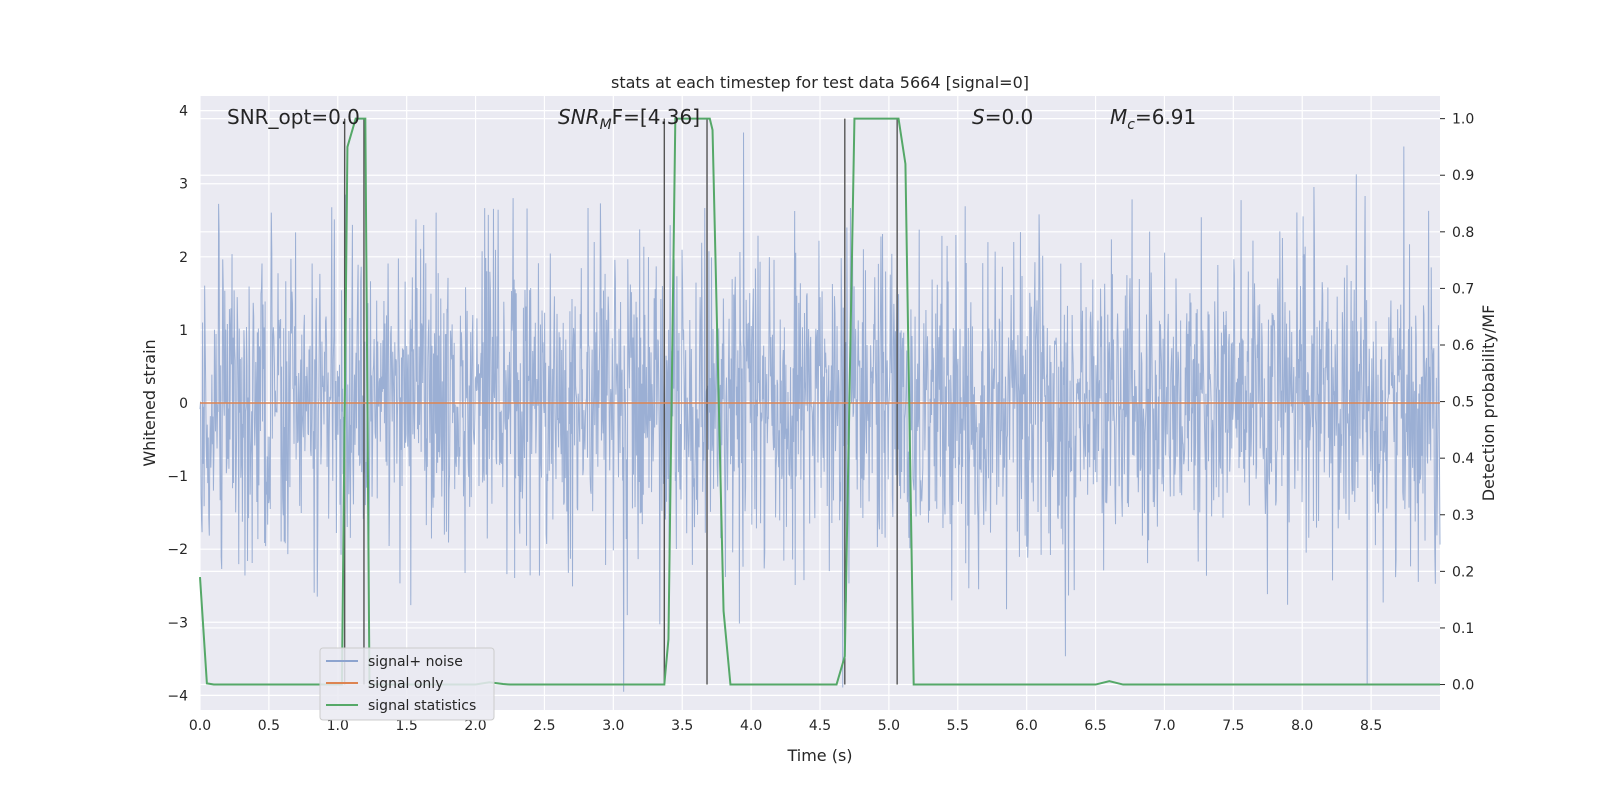 This screenshot has width=1600, height=800. Describe the element at coordinates (958, 726) in the screenshot. I see `x-tick-label: 5.5` at that location.